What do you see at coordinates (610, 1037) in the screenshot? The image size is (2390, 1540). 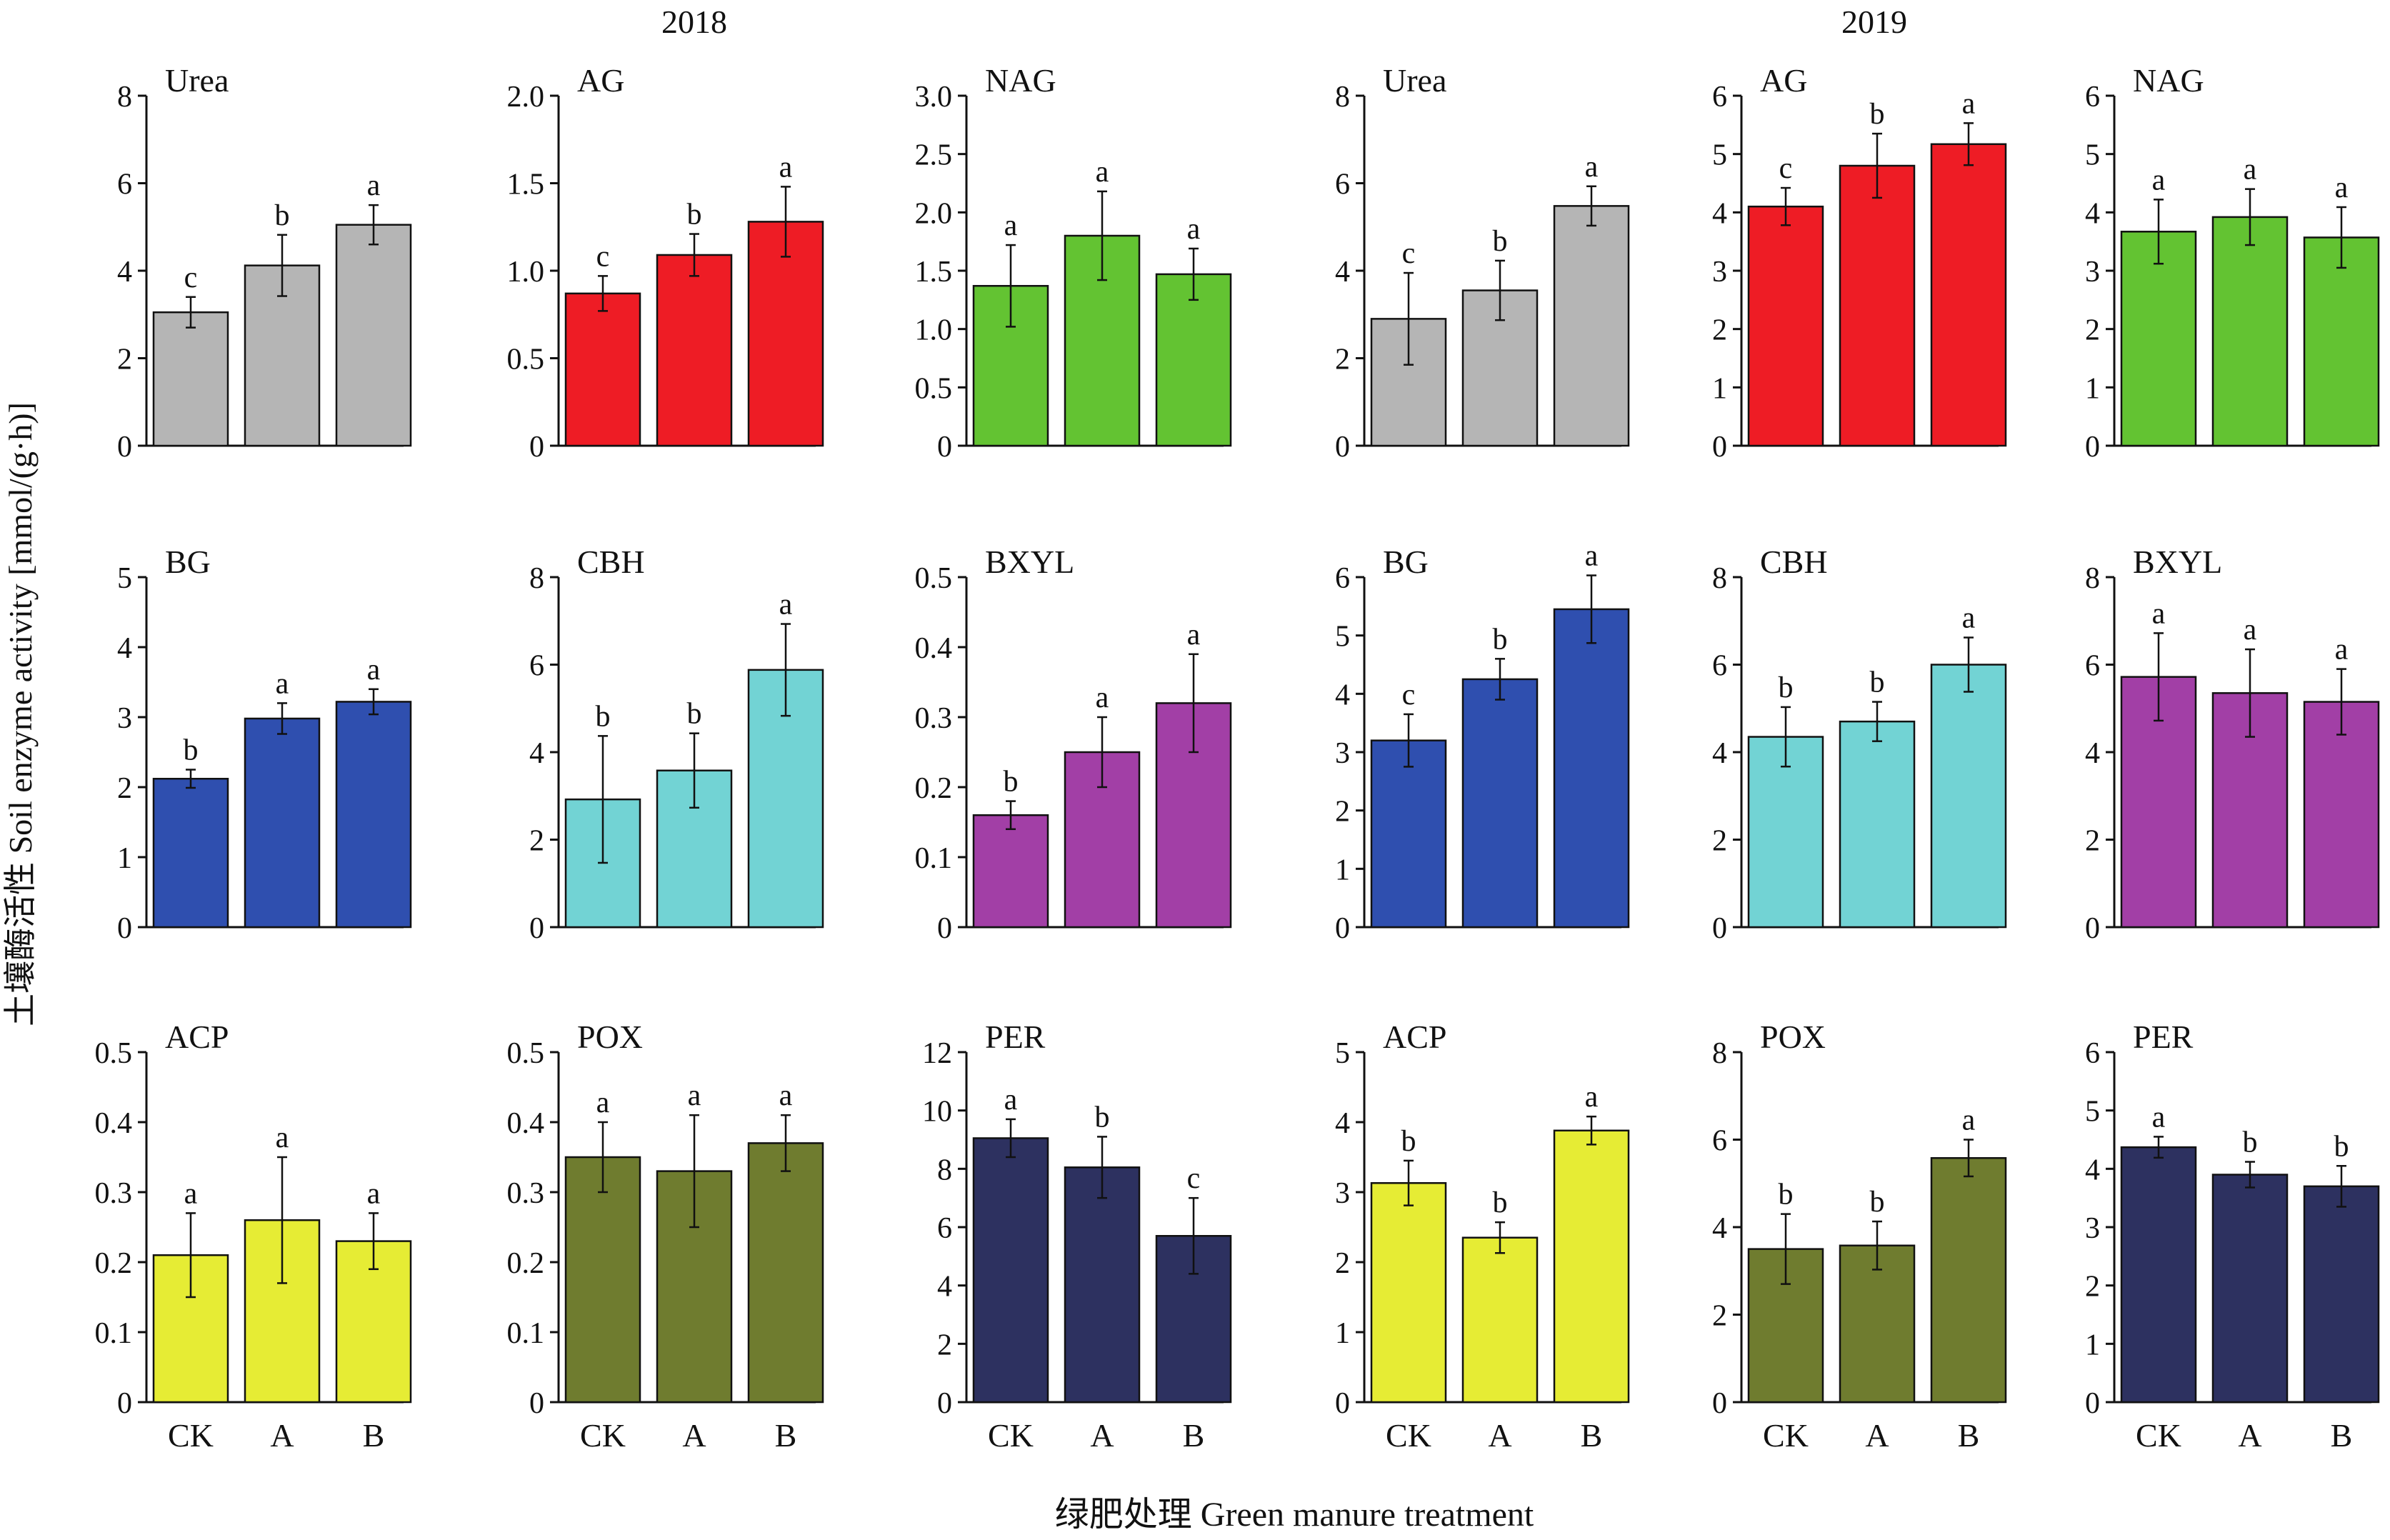 I see `panel-title: POX` at bounding box center [610, 1037].